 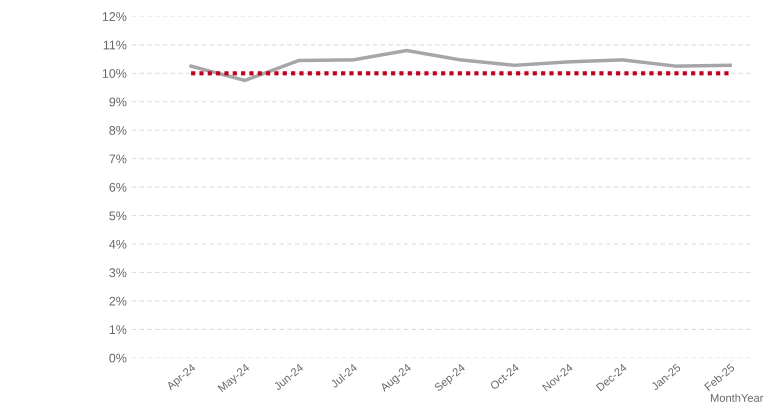 What do you see at coordinates (117, 244) in the screenshot?
I see `y-tick-label: 4%` at bounding box center [117, 244].